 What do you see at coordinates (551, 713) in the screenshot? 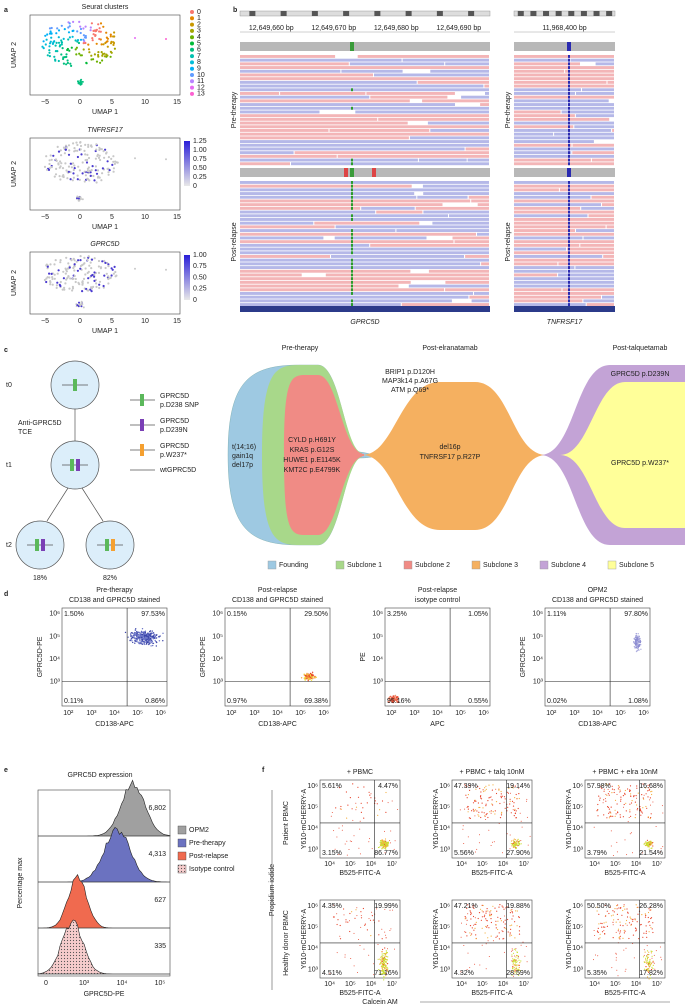
I see `tick-label: 10²` at bounding box center [551, 713].